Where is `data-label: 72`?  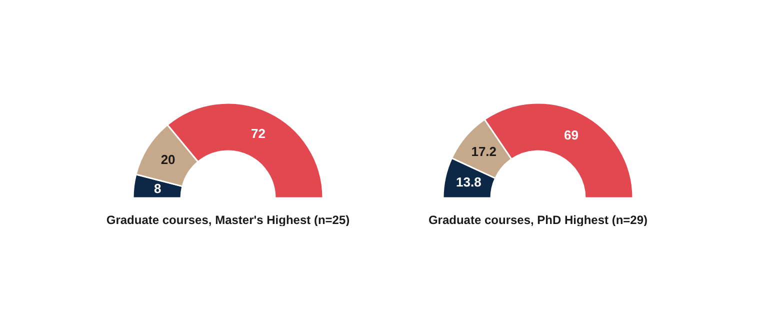 data-label: 72 is located at coordinates (258, 133).